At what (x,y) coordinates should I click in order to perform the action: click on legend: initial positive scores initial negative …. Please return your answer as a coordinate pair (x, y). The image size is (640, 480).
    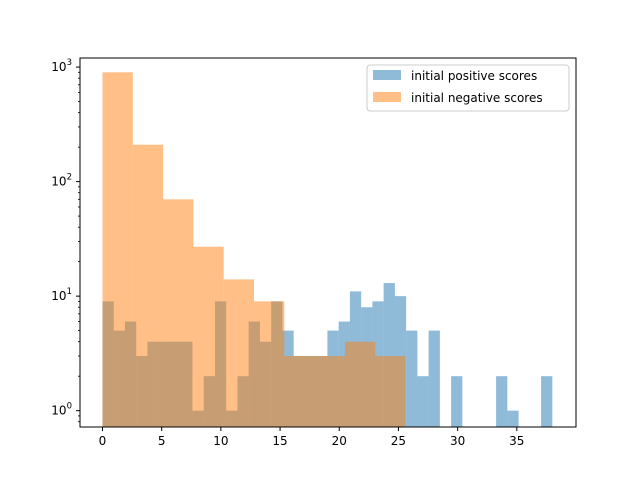
    Looking at the image, I should click on (468, 88).